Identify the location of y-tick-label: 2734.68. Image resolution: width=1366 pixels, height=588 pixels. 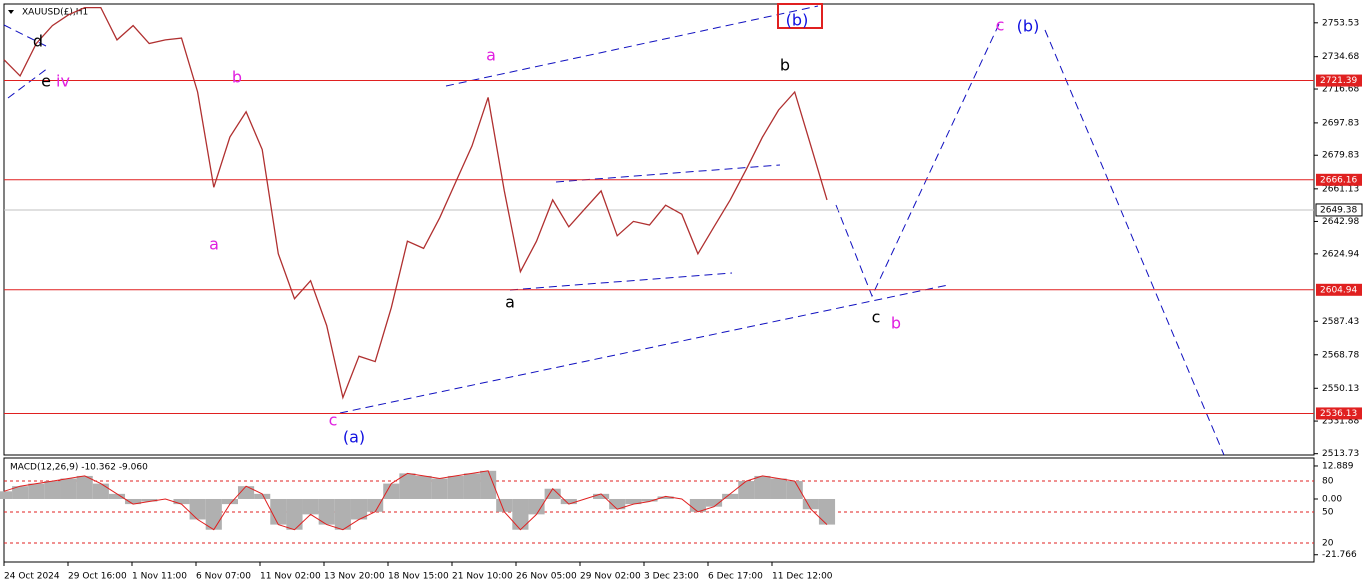
(1340, 57).